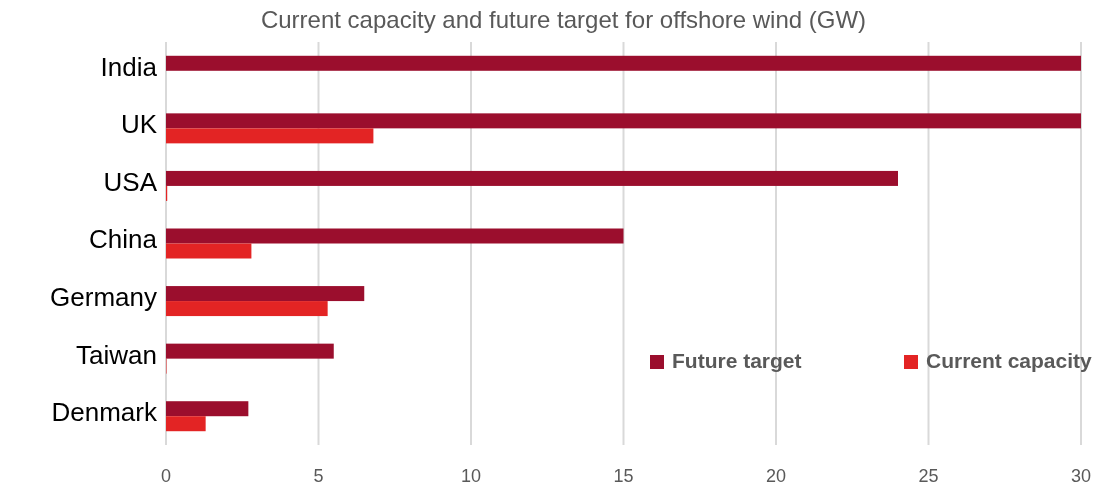 Image resolution: width=1120 pixels, height=493 pixels. Describe the element at coordinates (166, 476) in the screenshot. I see `x-tick-label: 0` at that location.